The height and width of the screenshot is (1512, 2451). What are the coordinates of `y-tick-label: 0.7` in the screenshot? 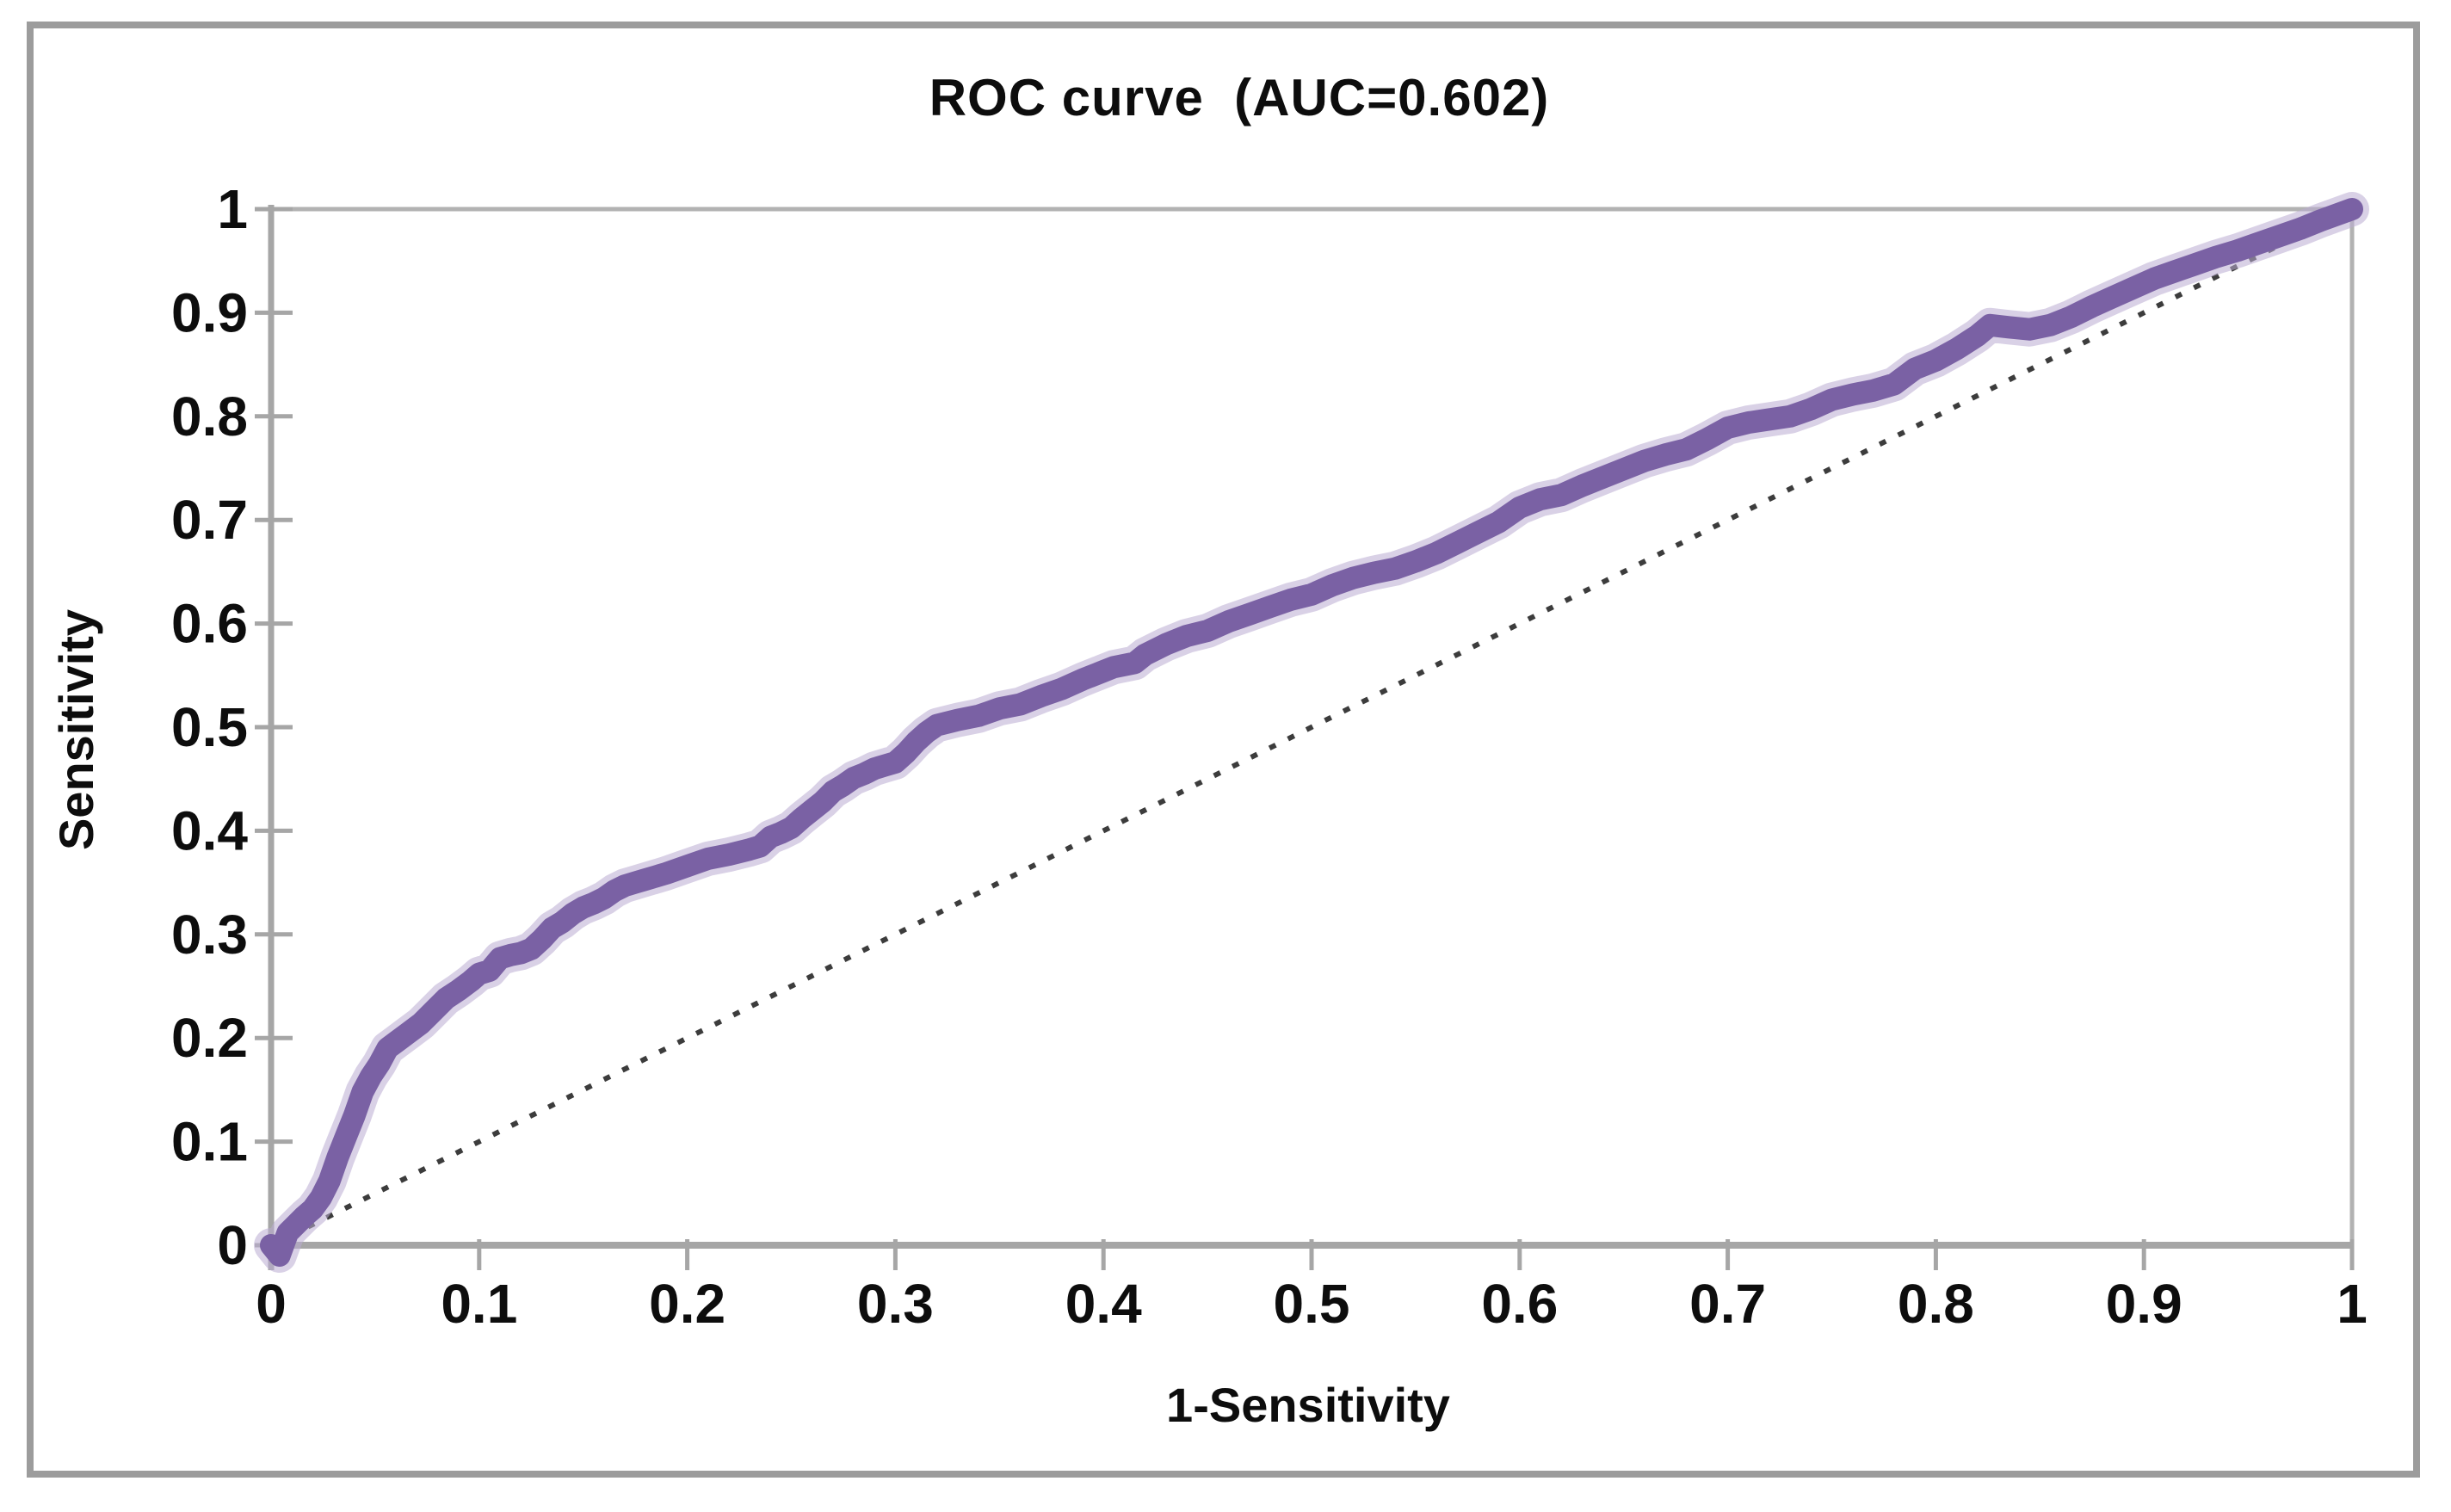 It's located at (210, 520).